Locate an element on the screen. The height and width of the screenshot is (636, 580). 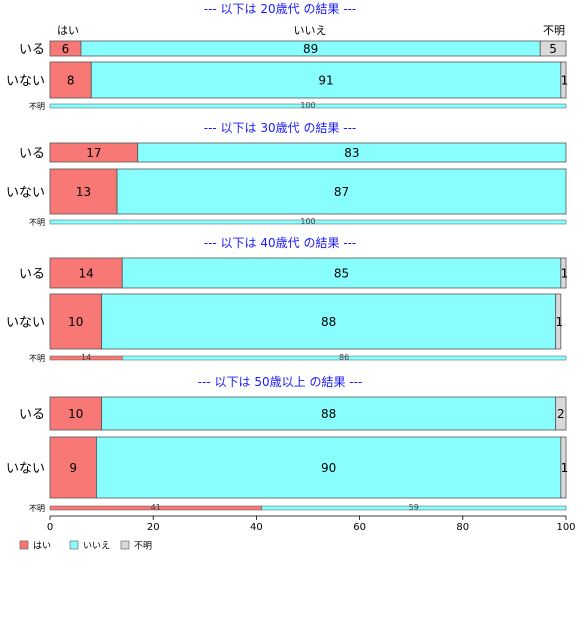
data-label: 86 is located at coordinates (344, 357).